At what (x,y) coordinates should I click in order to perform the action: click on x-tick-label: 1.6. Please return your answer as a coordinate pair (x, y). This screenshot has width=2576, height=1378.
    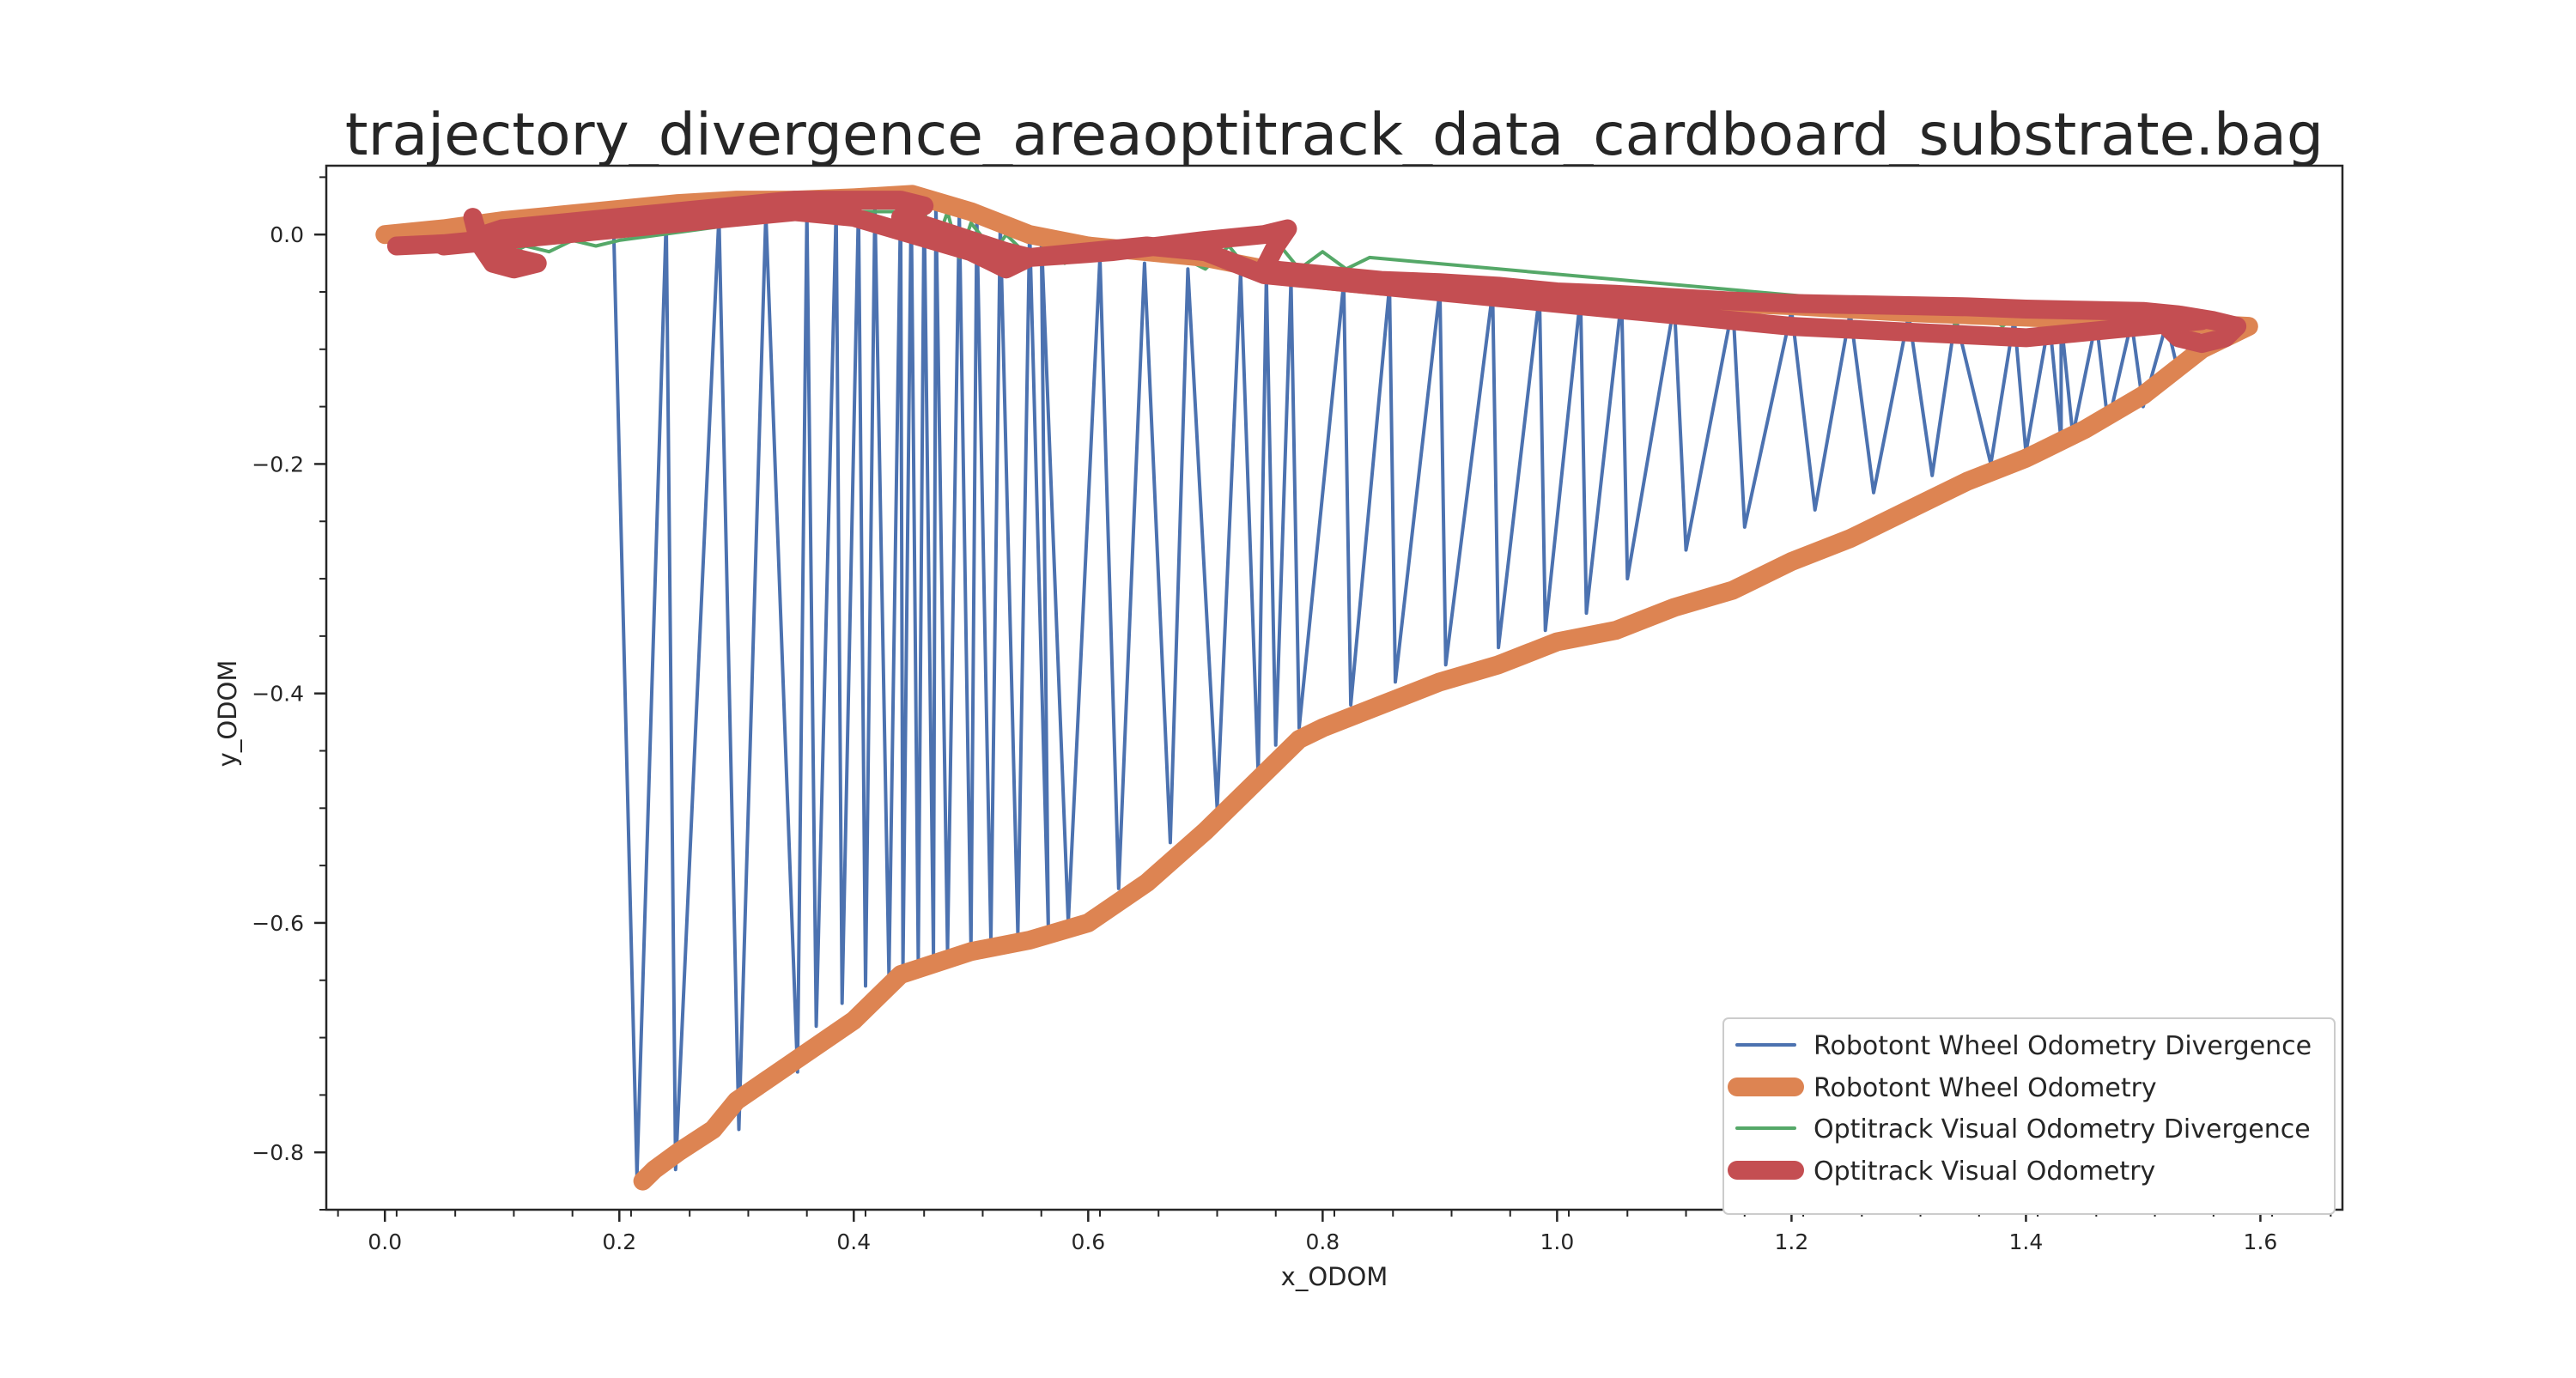
    Looking at the image, I should click on (2261, 1241).